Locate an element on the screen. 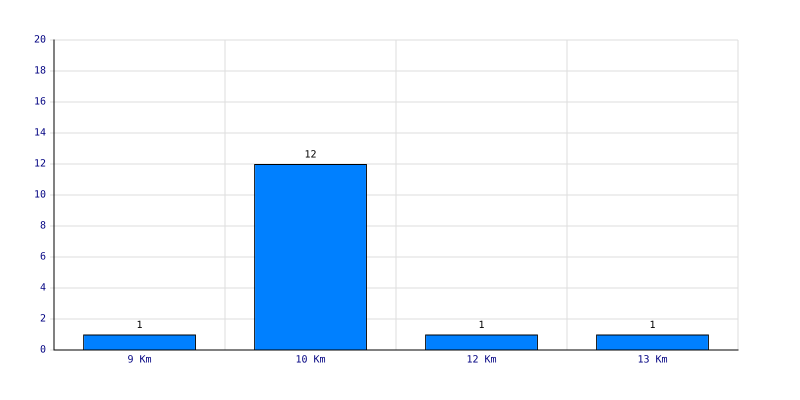 The width and height of the screenshot is (800, 400). x-tick-label: 10 Km is located at coordinates (310, 360).